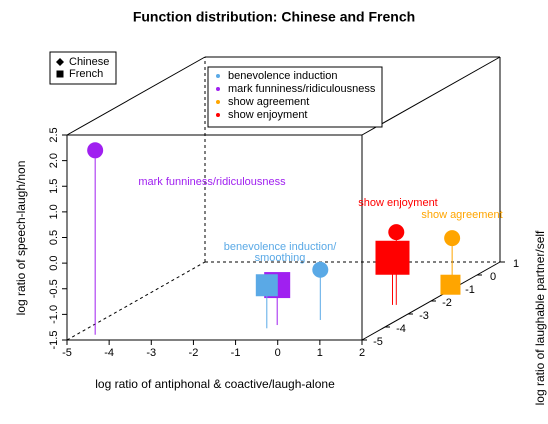 The height and width of the screenshot is (424, 548). Describe the element at coordinates (302, 89) in the screenshot. I see `legend-label: mark funniness/ridiculousness` at that location.